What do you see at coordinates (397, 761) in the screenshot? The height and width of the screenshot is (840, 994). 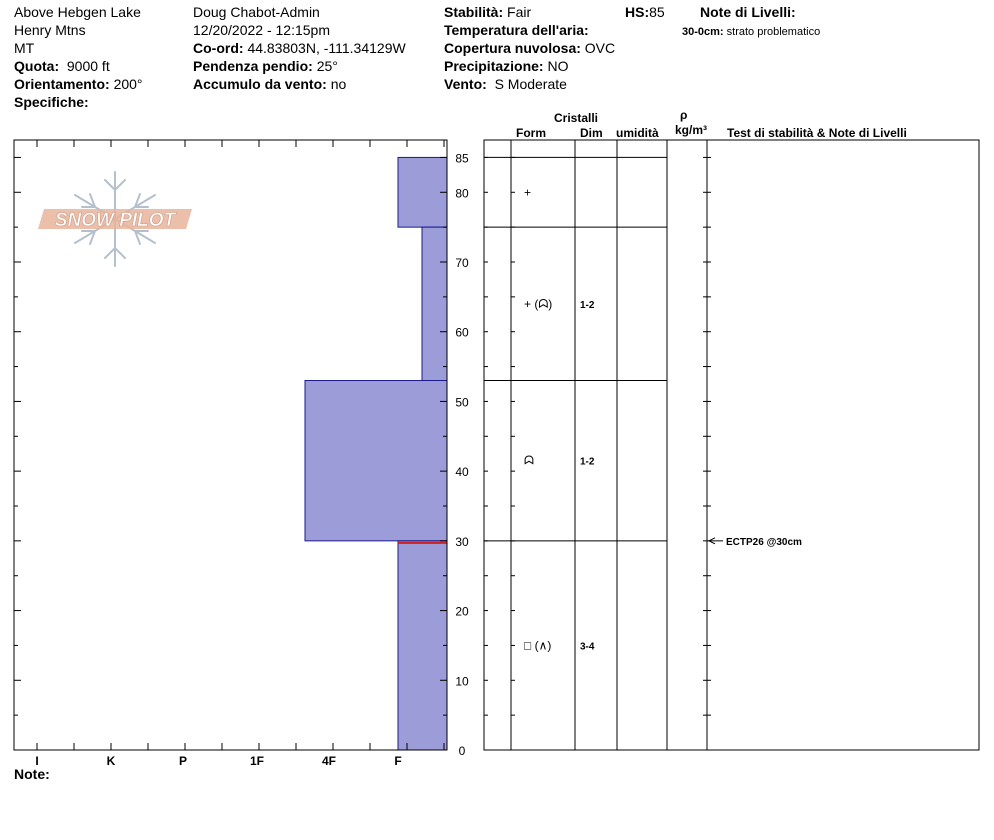 I see `x-tick-label: F` at bounding box center [397, 761].